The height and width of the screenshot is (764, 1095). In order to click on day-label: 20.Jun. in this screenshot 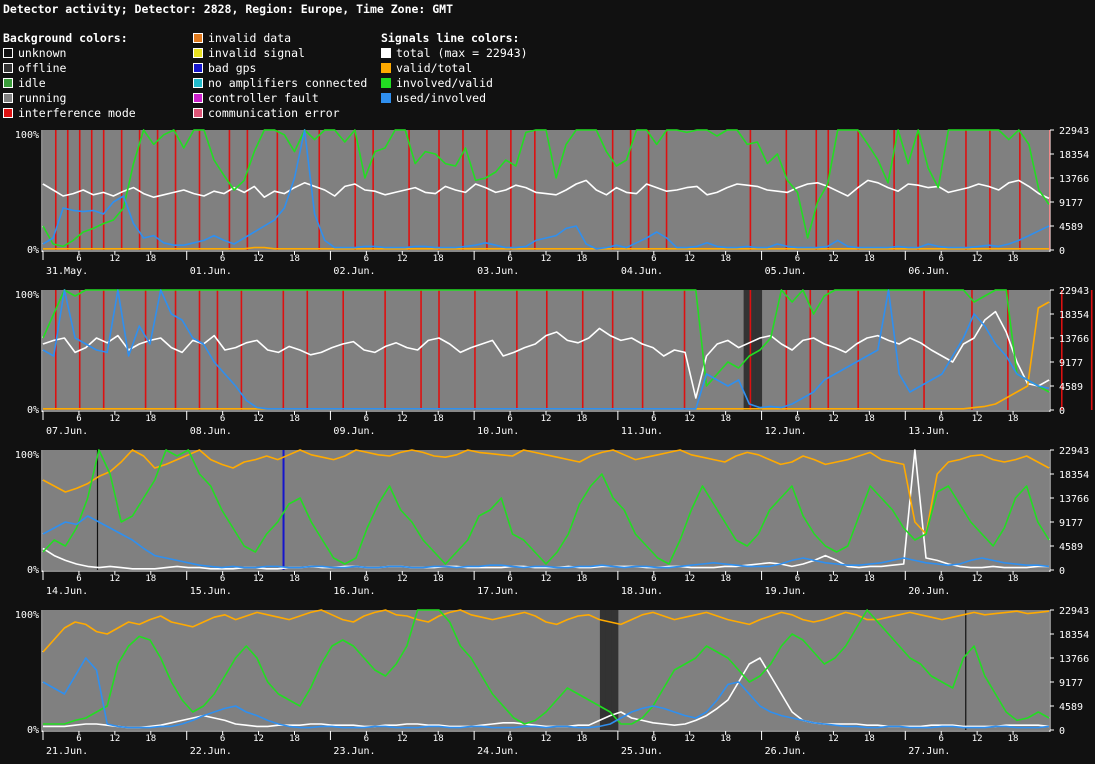, I will do `click(929, 591)`.